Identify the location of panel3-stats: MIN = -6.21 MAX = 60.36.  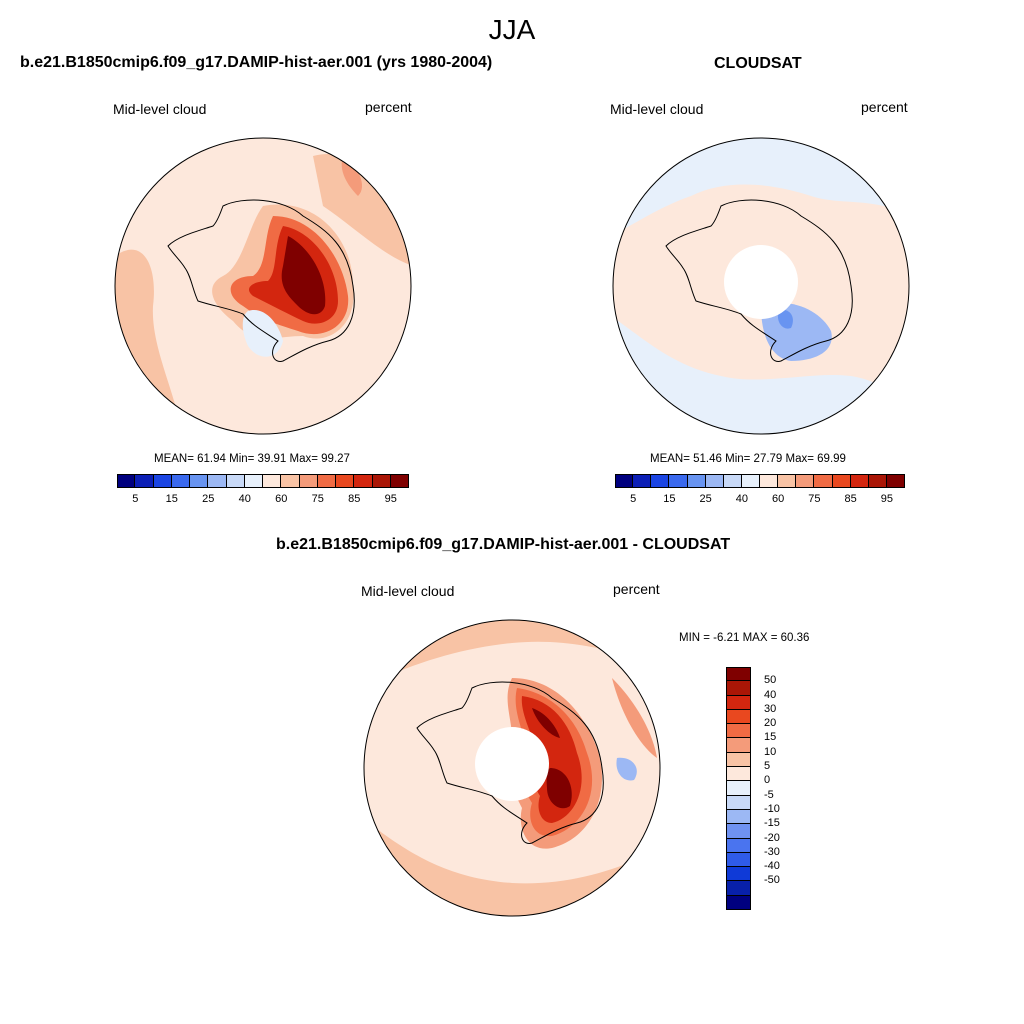
(744, 638).